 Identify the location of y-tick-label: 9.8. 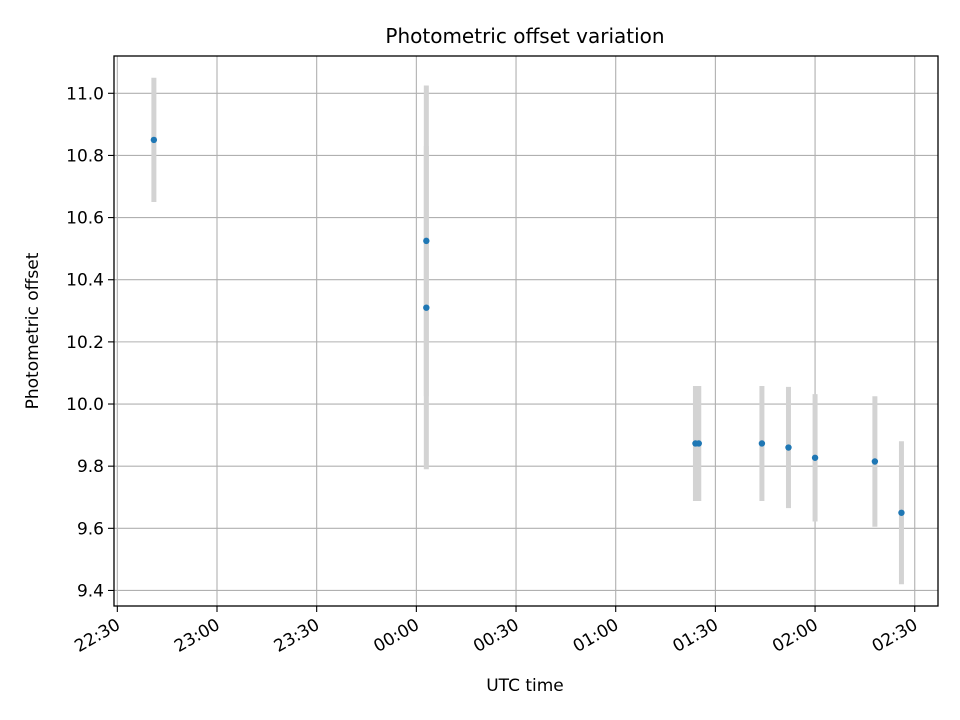
(90, 467).